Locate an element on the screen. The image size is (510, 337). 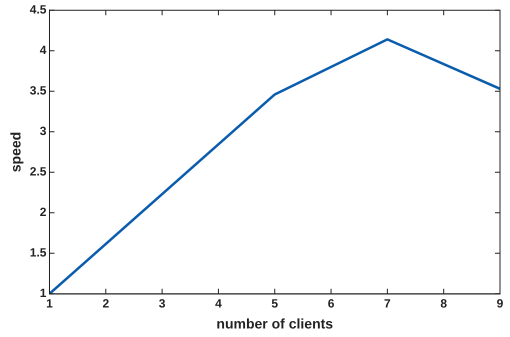
y-tick-label: 1.5 is located at coordinates (38, 253).